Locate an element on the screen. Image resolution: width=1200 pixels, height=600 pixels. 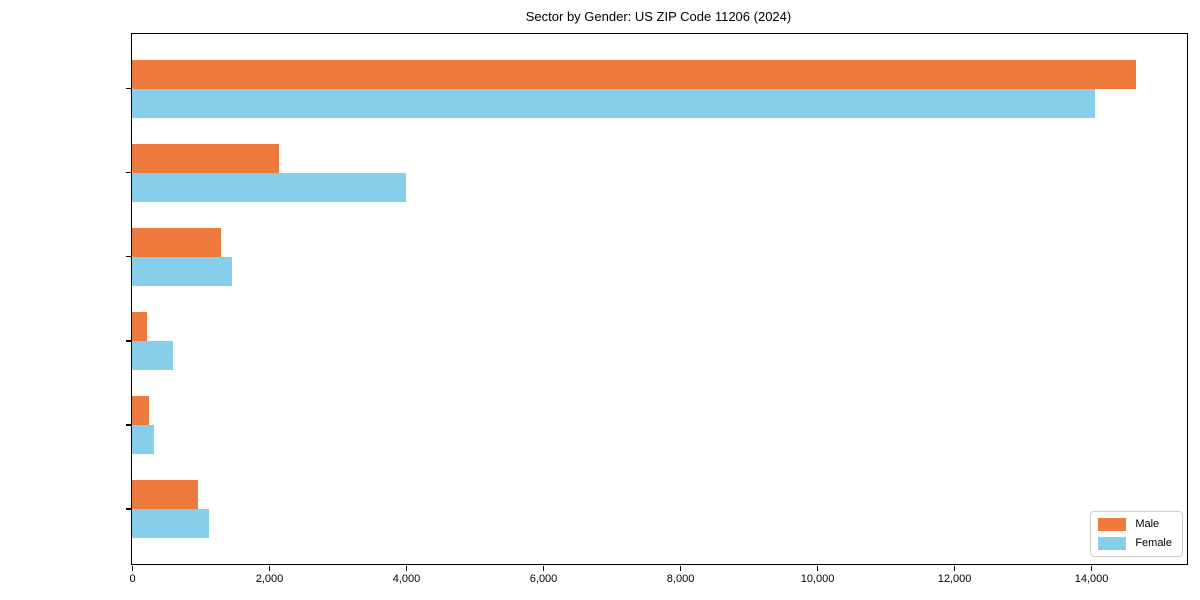
x-tick-label-4-000: 4,000 is located at coordinates (406, 579).